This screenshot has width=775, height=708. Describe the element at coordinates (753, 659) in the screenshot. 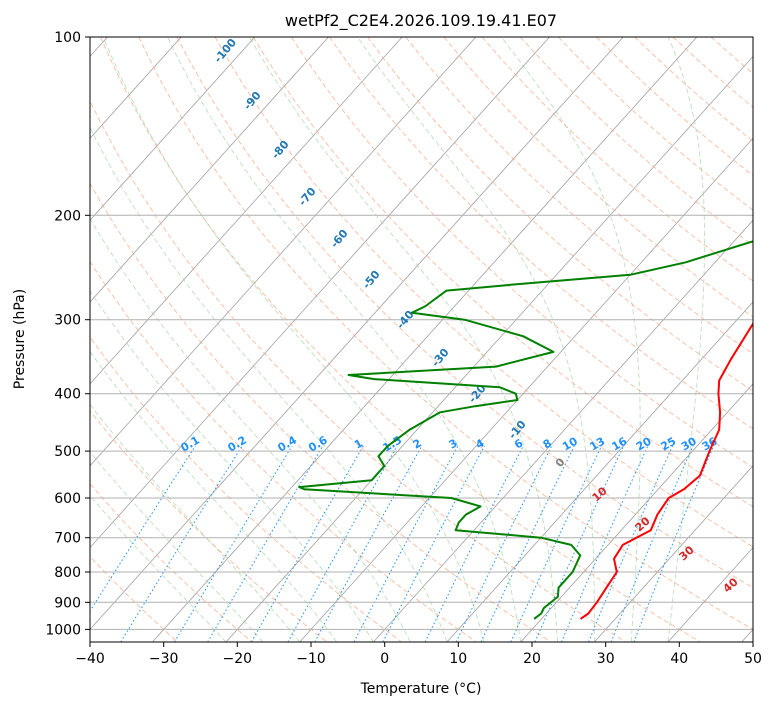

I see `x-tick-label: 50` at that location.